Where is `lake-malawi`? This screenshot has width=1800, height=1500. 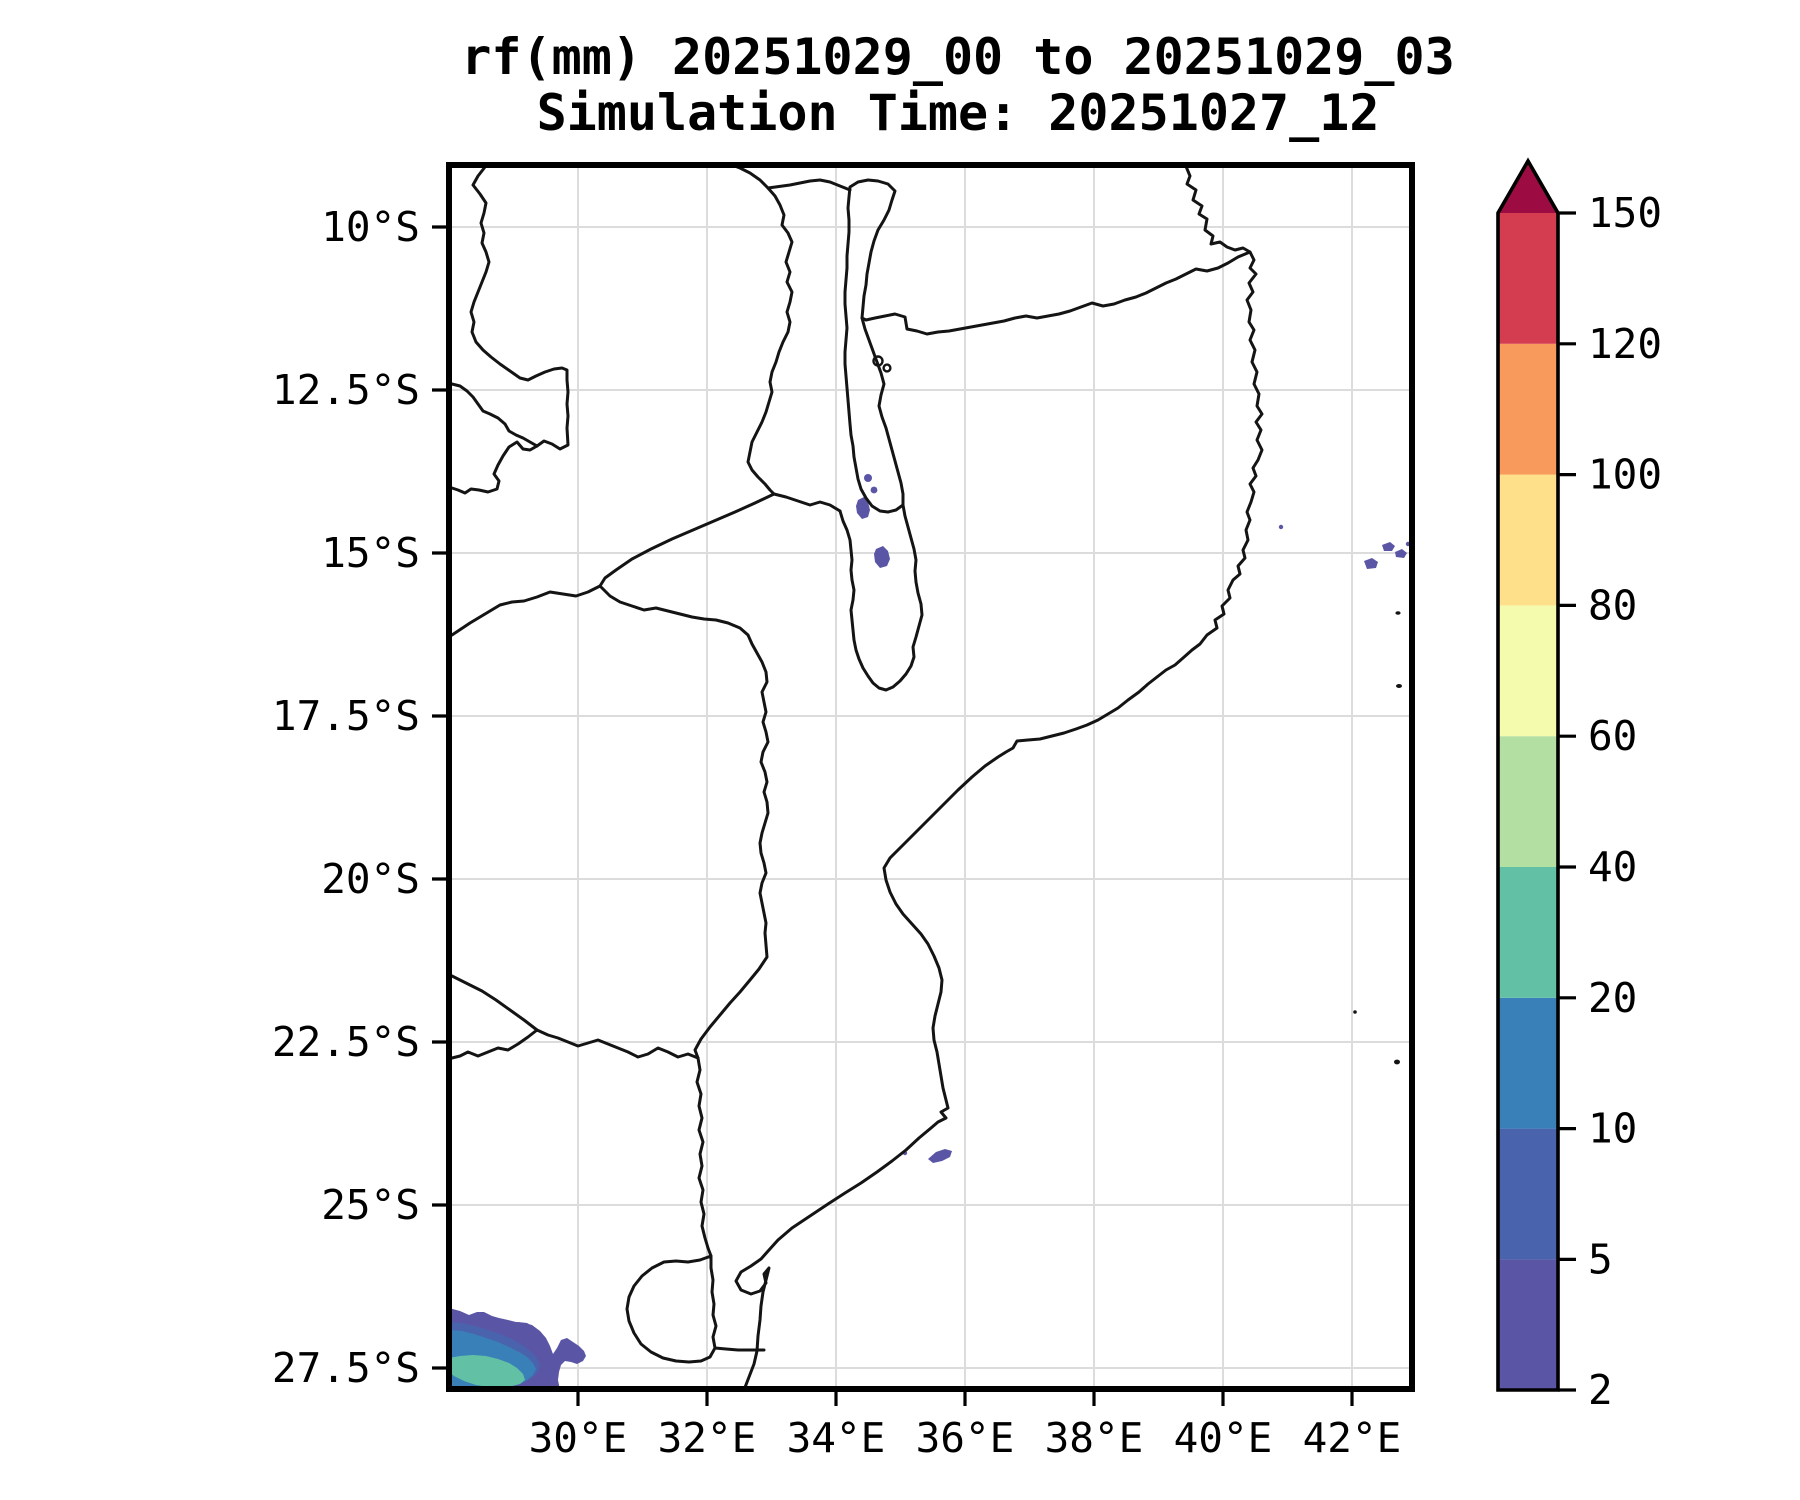 lake-malawi is located at coordinates (874, 346).